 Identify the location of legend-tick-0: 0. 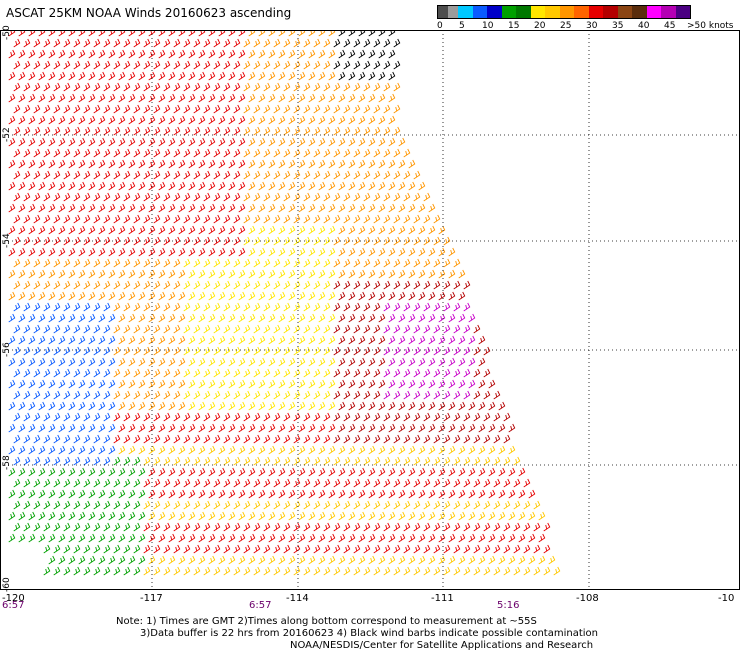
(440, 26).